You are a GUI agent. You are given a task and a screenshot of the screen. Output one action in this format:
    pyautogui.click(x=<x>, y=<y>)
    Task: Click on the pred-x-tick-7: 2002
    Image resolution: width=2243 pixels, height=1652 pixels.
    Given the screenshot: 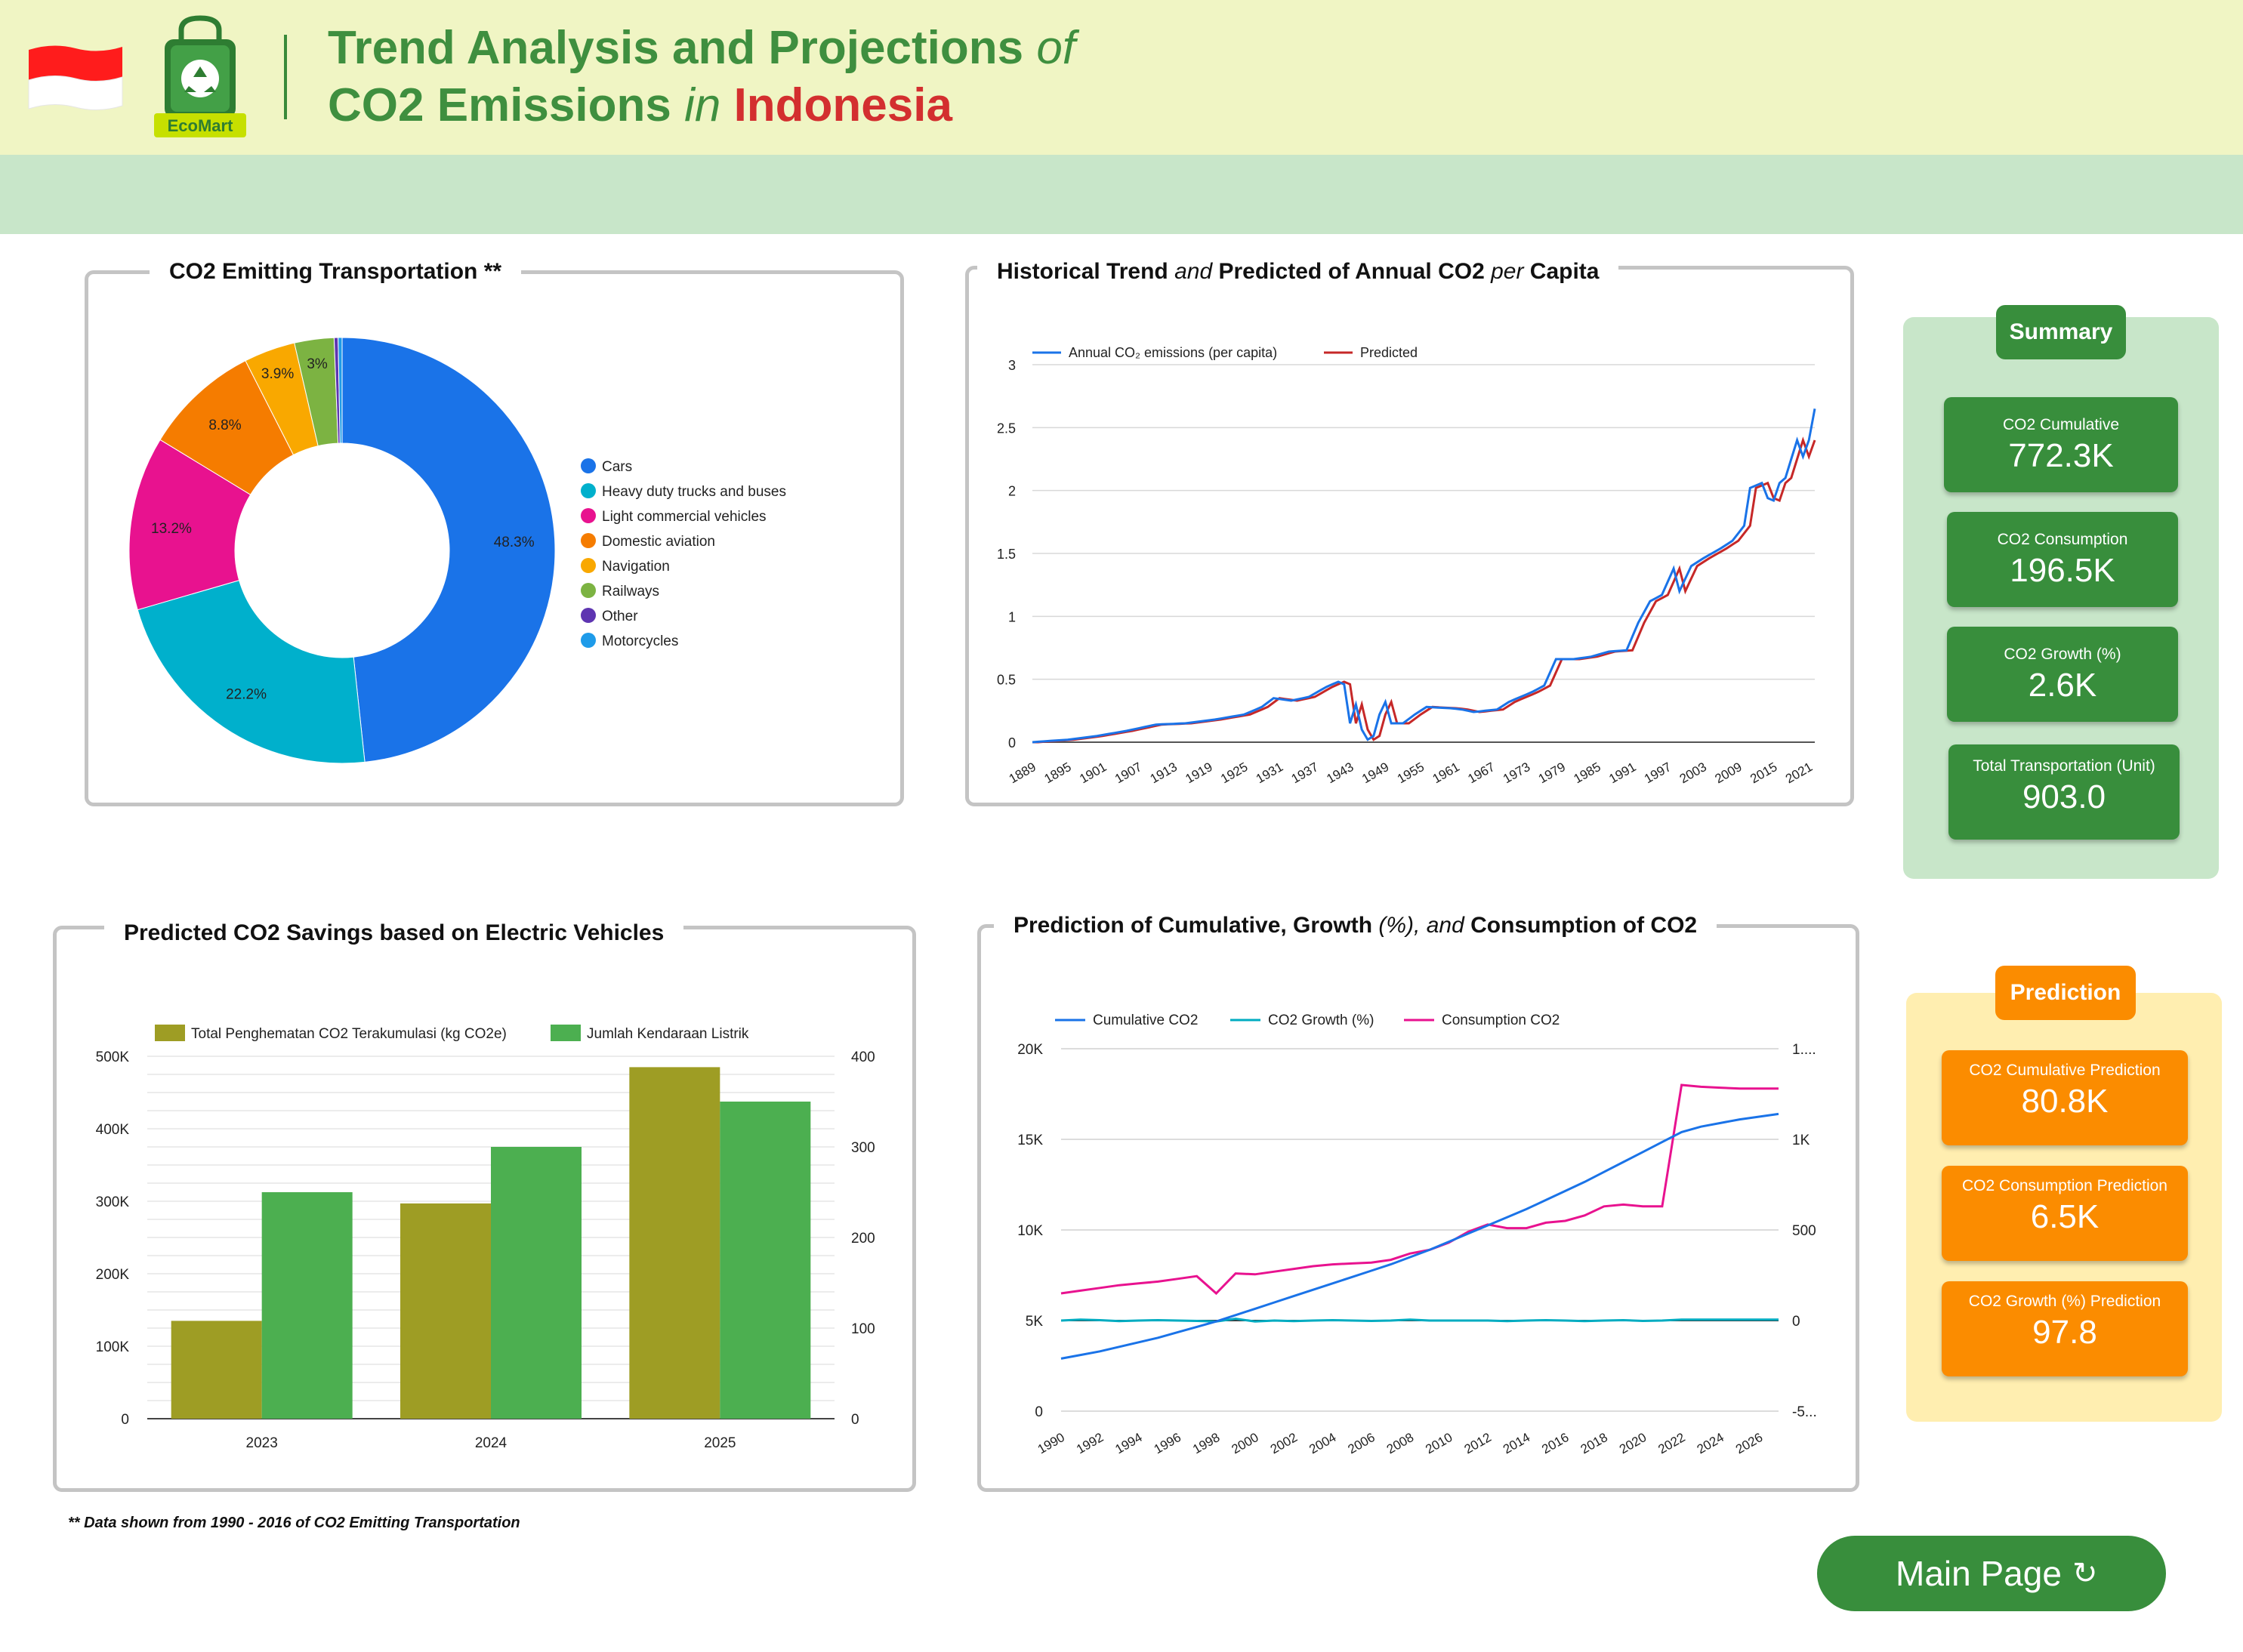 What is the action you would take?
    pyautogui.click(x=1284, y=1443)
    